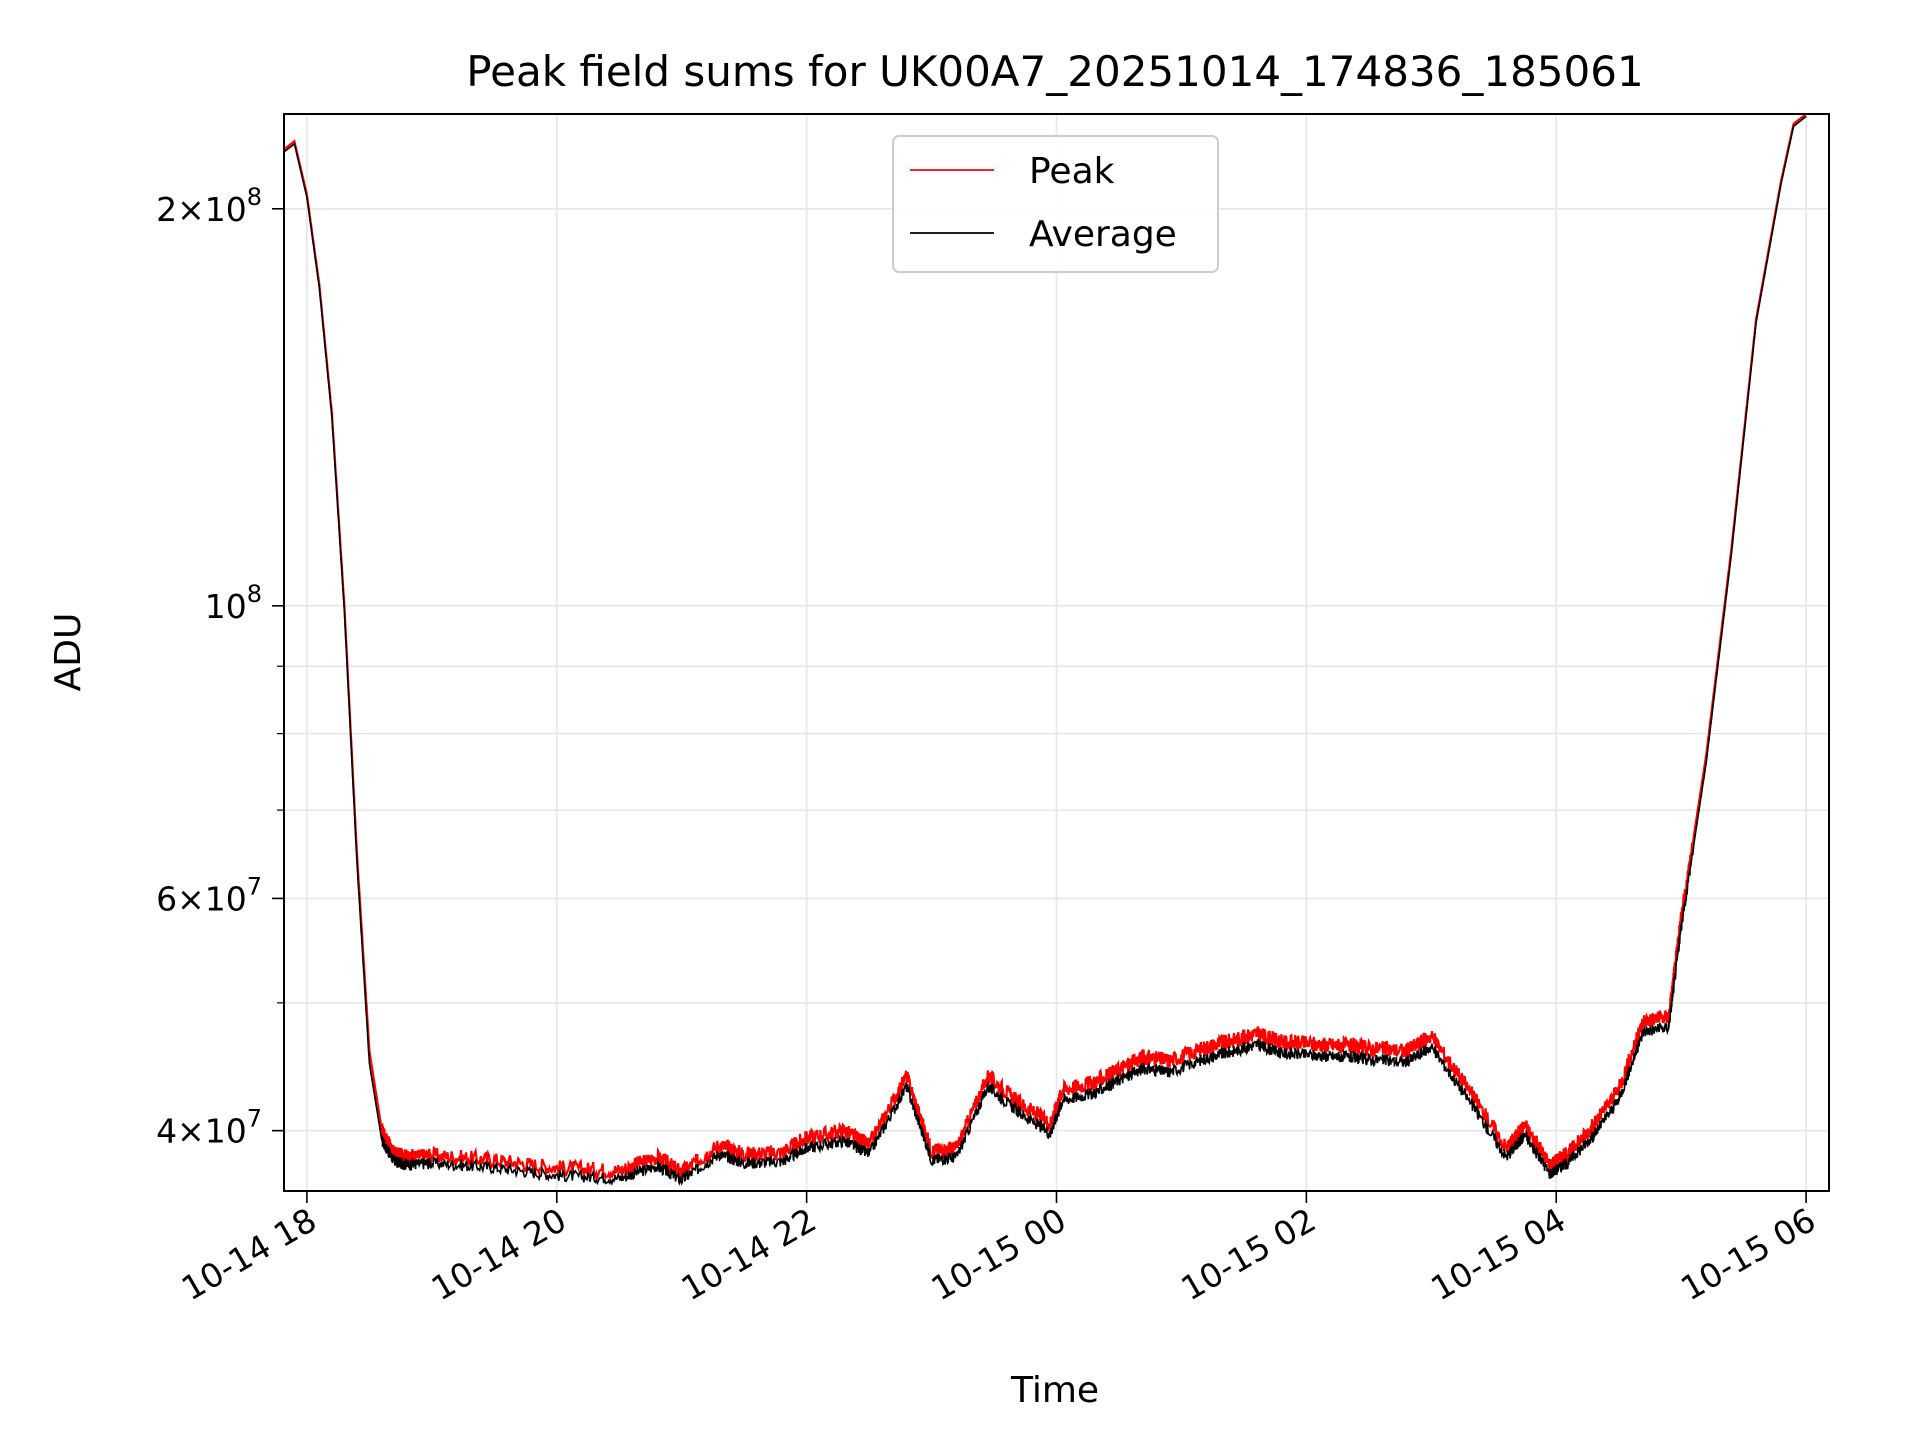 Image resolution: width=1920 pixels, height=1440 pixels. Describe the element at coordinates (209, 206) in the screenshot. I see `y-tick-label: 2×108` at that location.